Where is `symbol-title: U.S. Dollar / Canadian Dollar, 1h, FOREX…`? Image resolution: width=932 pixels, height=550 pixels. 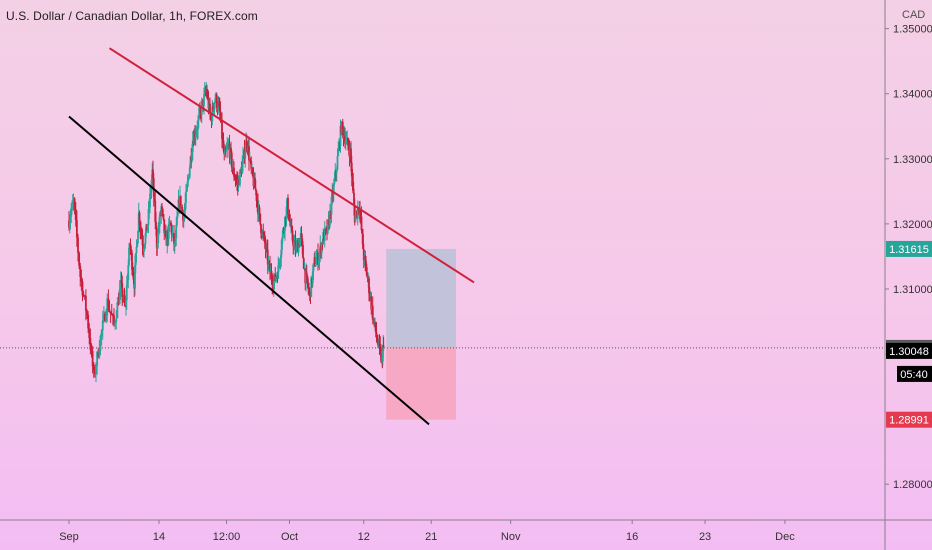
symbol-title: U.S. Dollar / Canadian Dollar, 1h, FOREX… is located at coordinates (132, 16).